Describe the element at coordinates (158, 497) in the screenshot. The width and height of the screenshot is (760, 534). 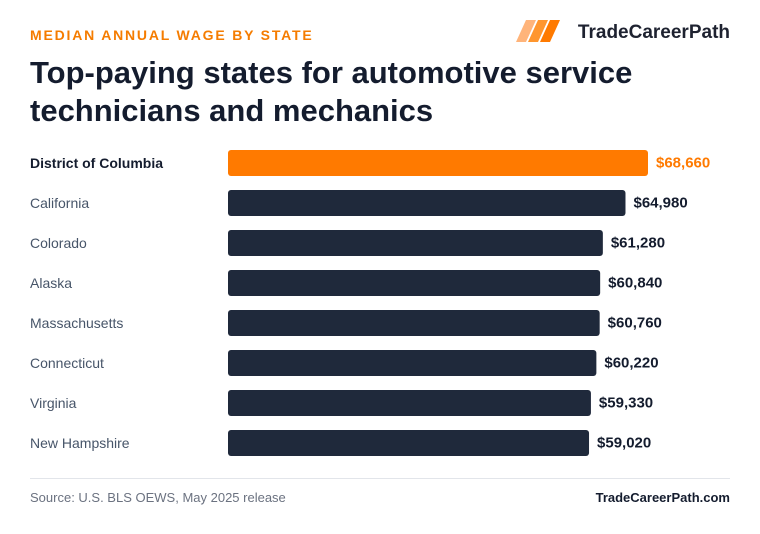
I see `source-note: Source: U.S. BLS OEWS, May 2025 release` at that location.